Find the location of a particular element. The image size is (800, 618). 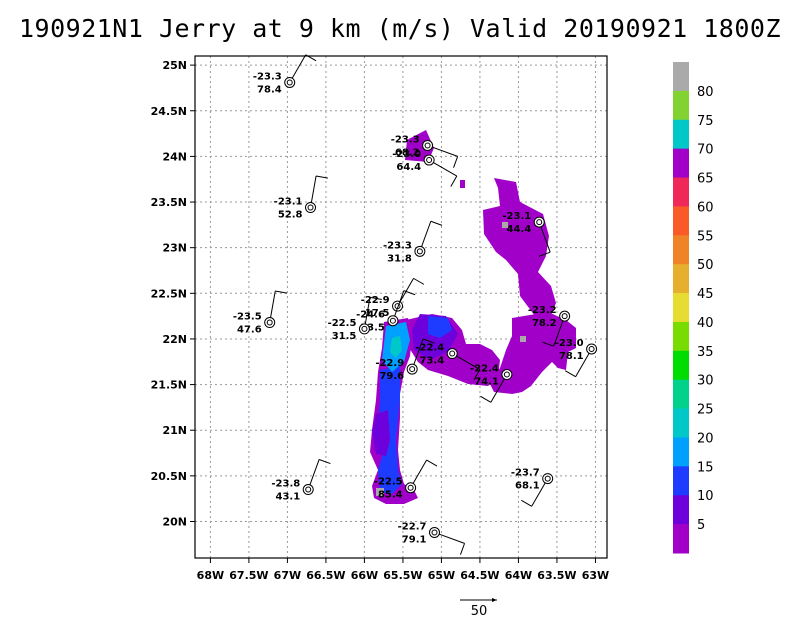

station-wind: 79.6 is located at coordinates (391, 376).